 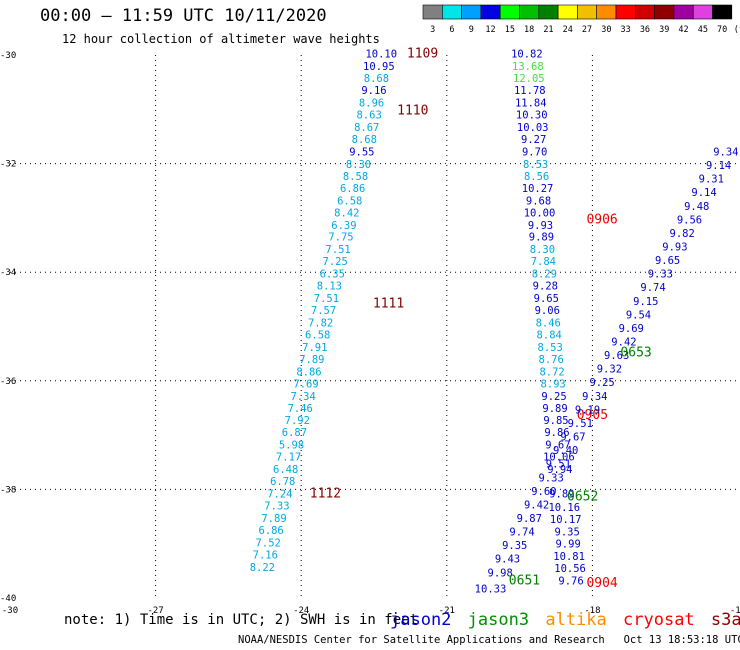 I want to click on swh-value: 9.27, so click(x=533, y=140).